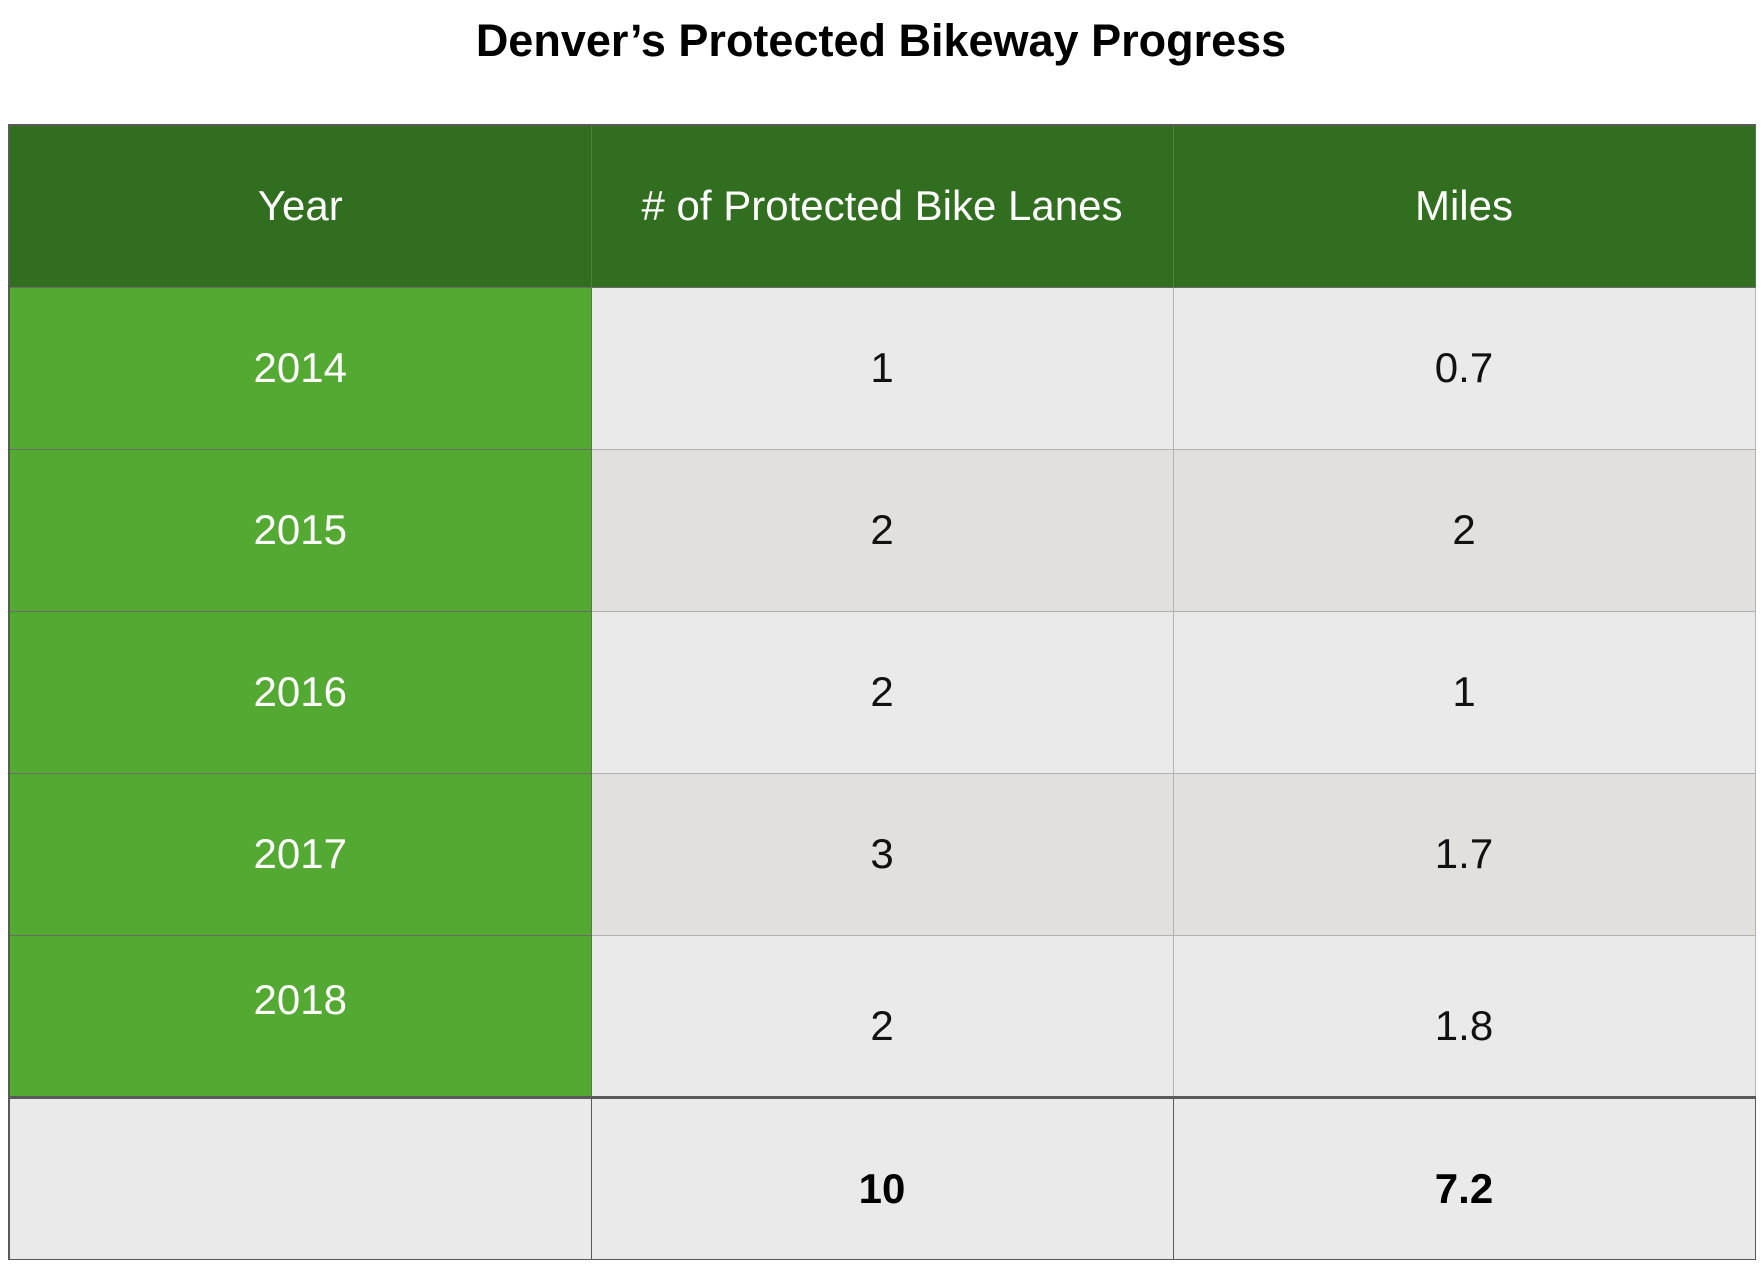  I want to click on header-lanes: # of Protected Bike Lanes, so click(882, 206).